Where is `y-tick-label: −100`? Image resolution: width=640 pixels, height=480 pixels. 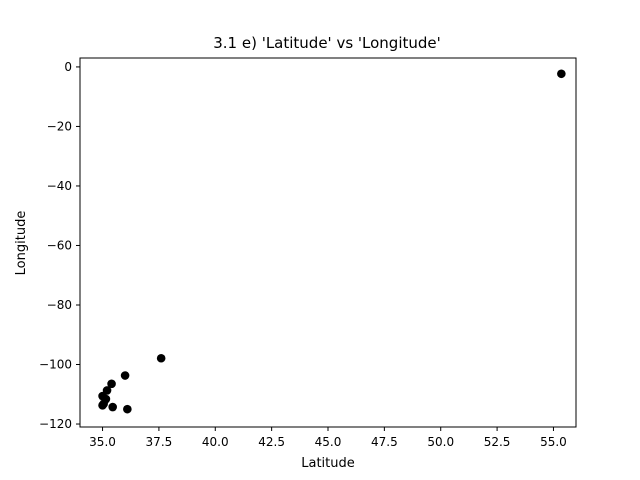 y-tick-label: −100 is located at coordinates (55, 365).